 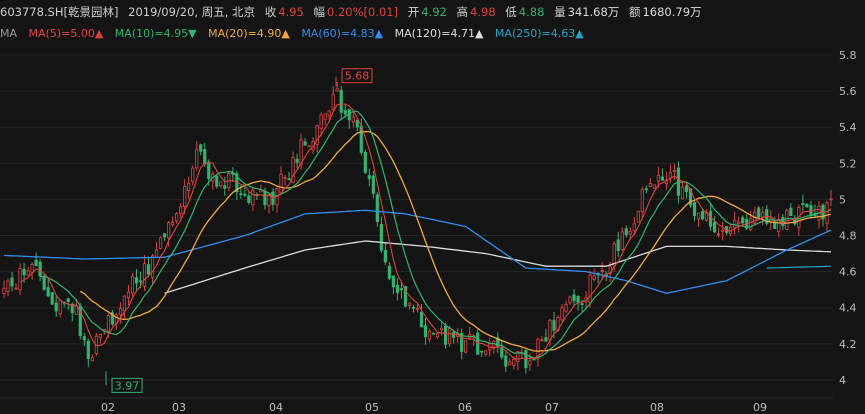 What do you see at coordinates (539, 33) in the screenshot?
I see `ma250-legend: MA(250)=4.63▲` at bounding box center [539, 33].